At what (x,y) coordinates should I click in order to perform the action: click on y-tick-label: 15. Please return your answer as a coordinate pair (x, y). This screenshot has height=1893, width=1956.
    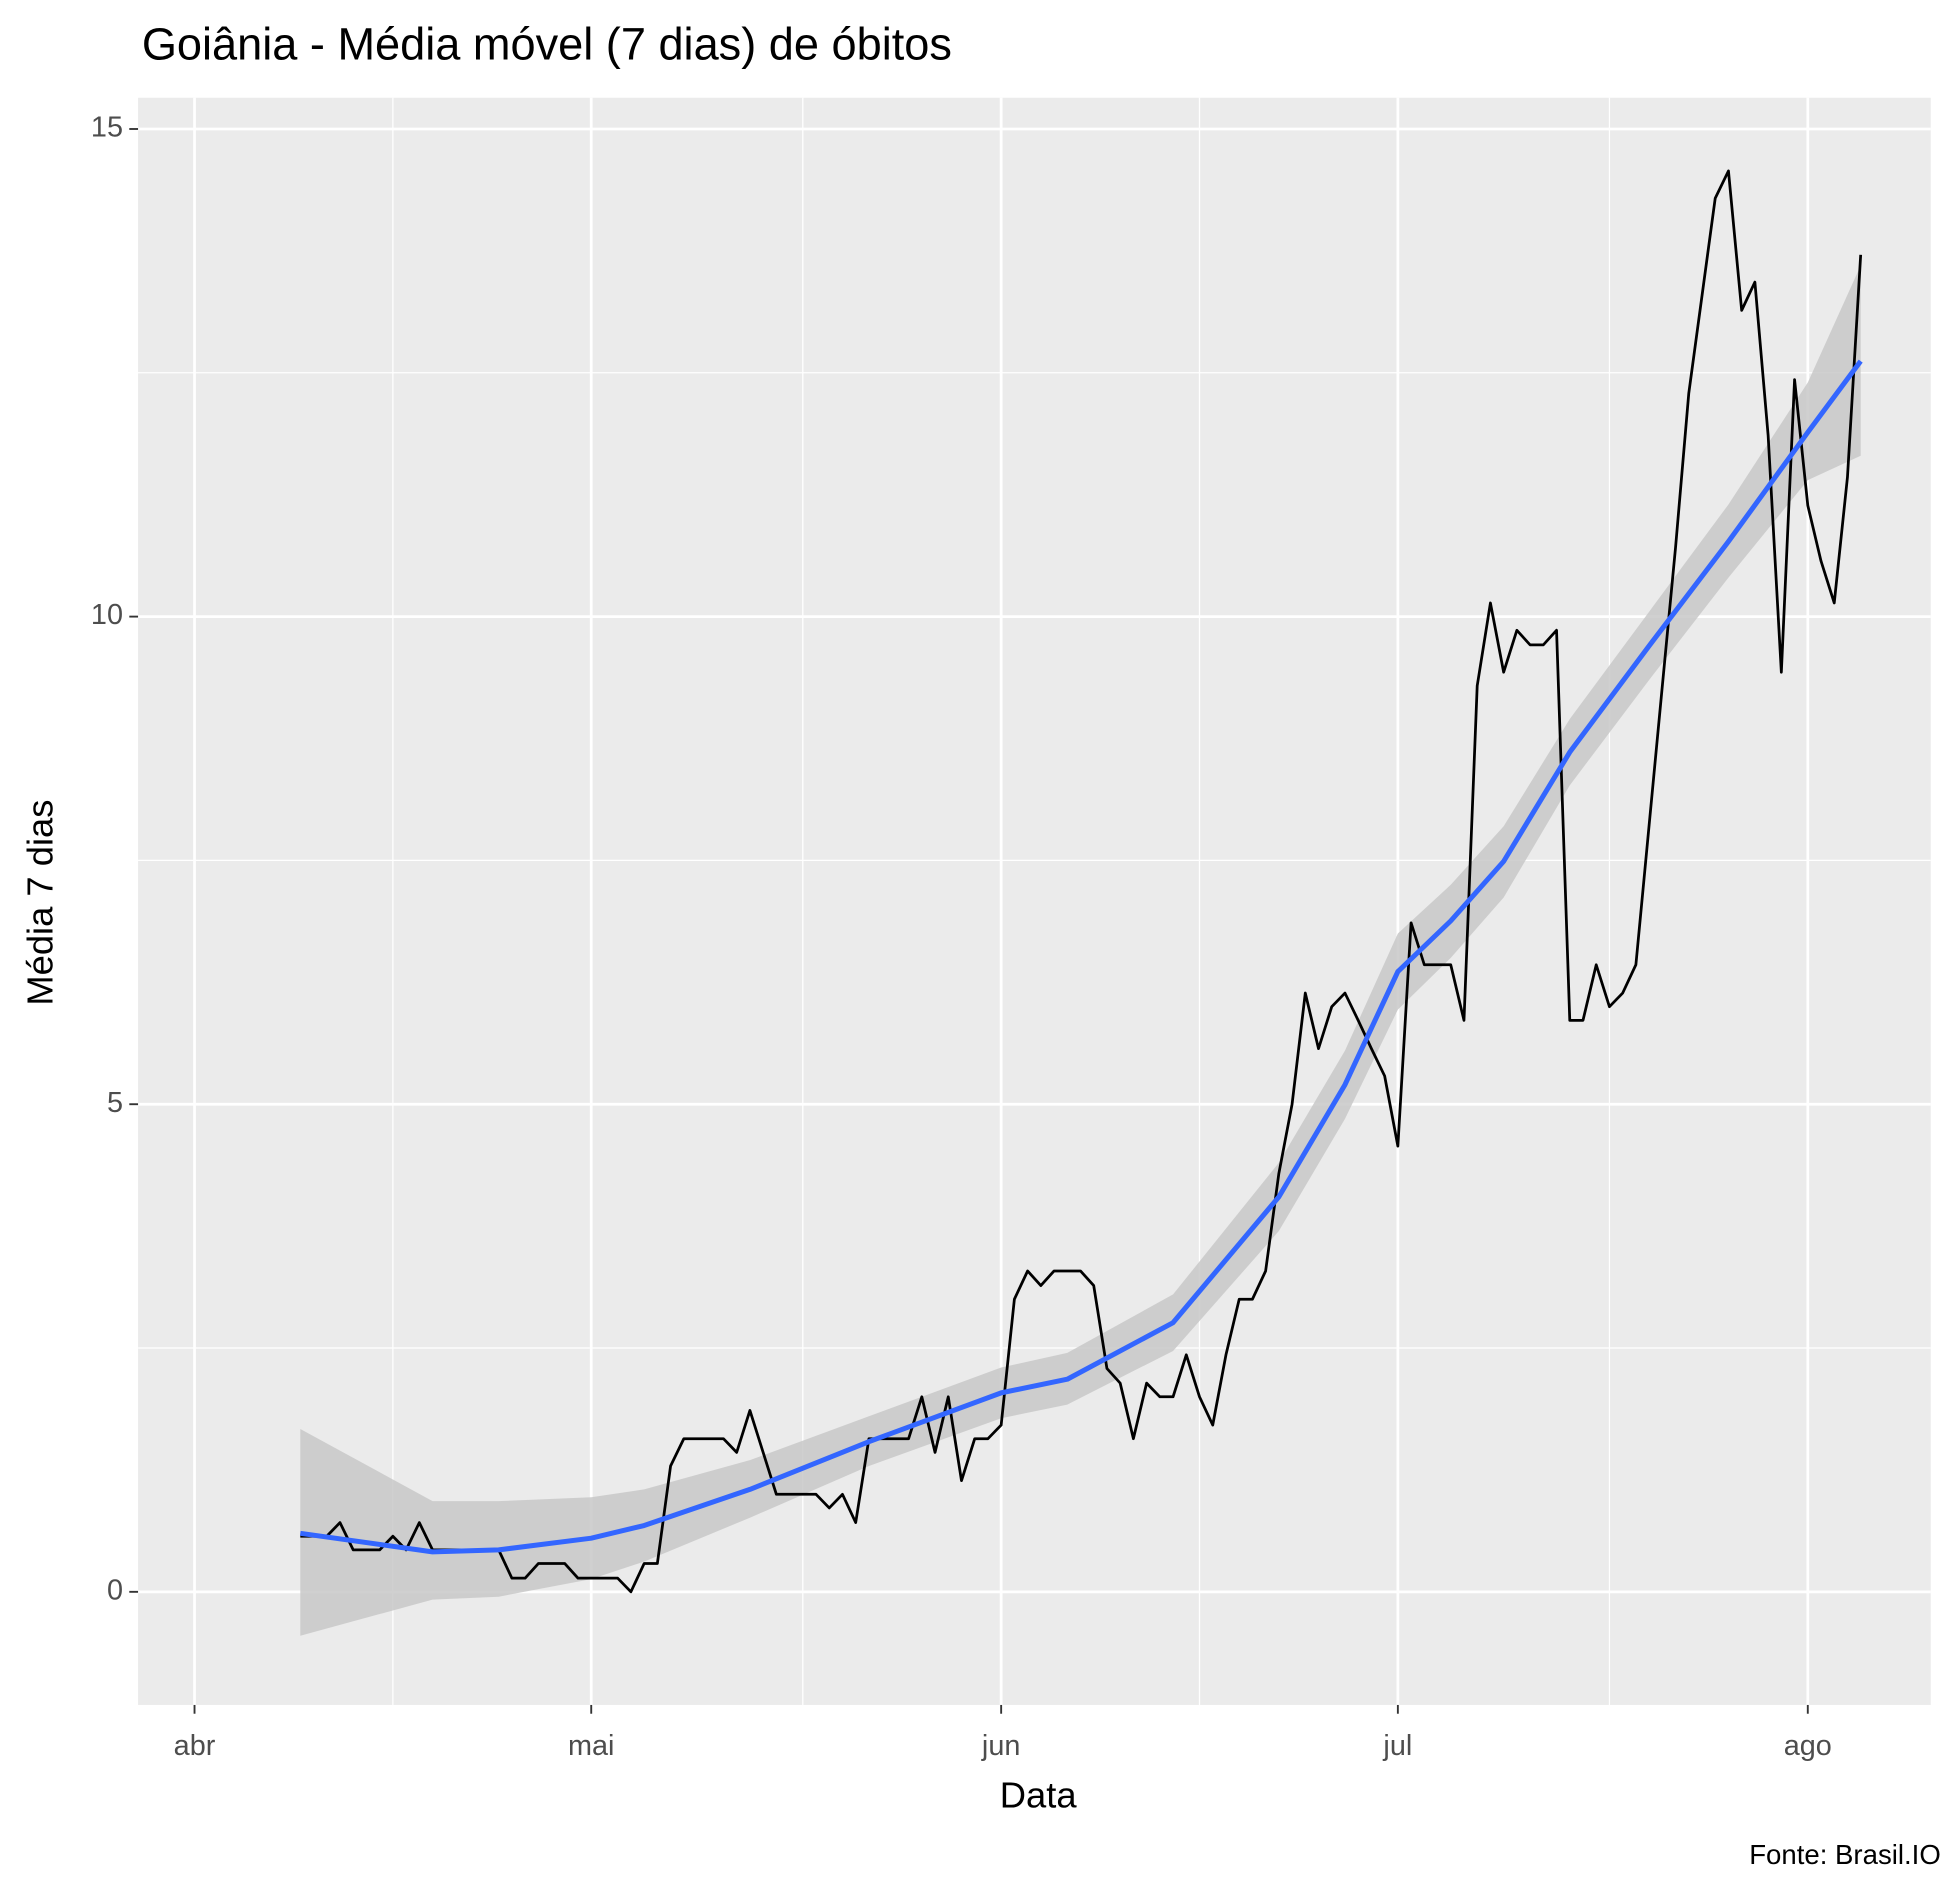
    Looking at the image, I should click on (107, 128).